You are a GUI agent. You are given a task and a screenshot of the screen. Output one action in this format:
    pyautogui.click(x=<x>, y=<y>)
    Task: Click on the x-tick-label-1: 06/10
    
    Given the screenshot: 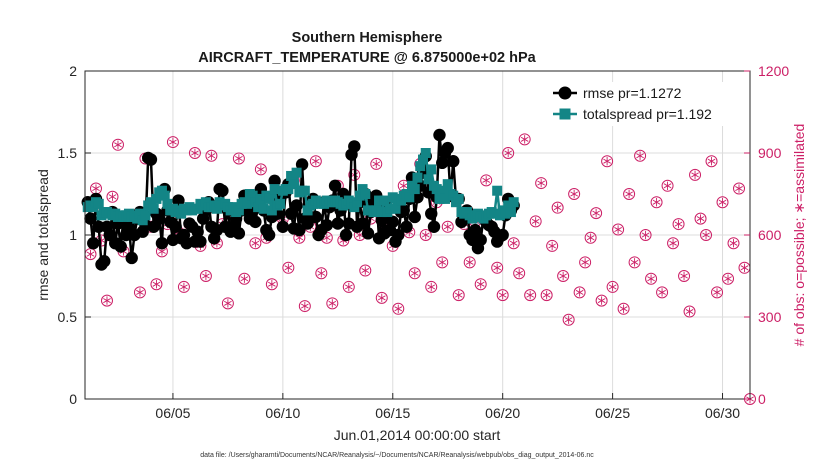 What is the action you would take?
    pyautogui.click(x=282, y=413)
    